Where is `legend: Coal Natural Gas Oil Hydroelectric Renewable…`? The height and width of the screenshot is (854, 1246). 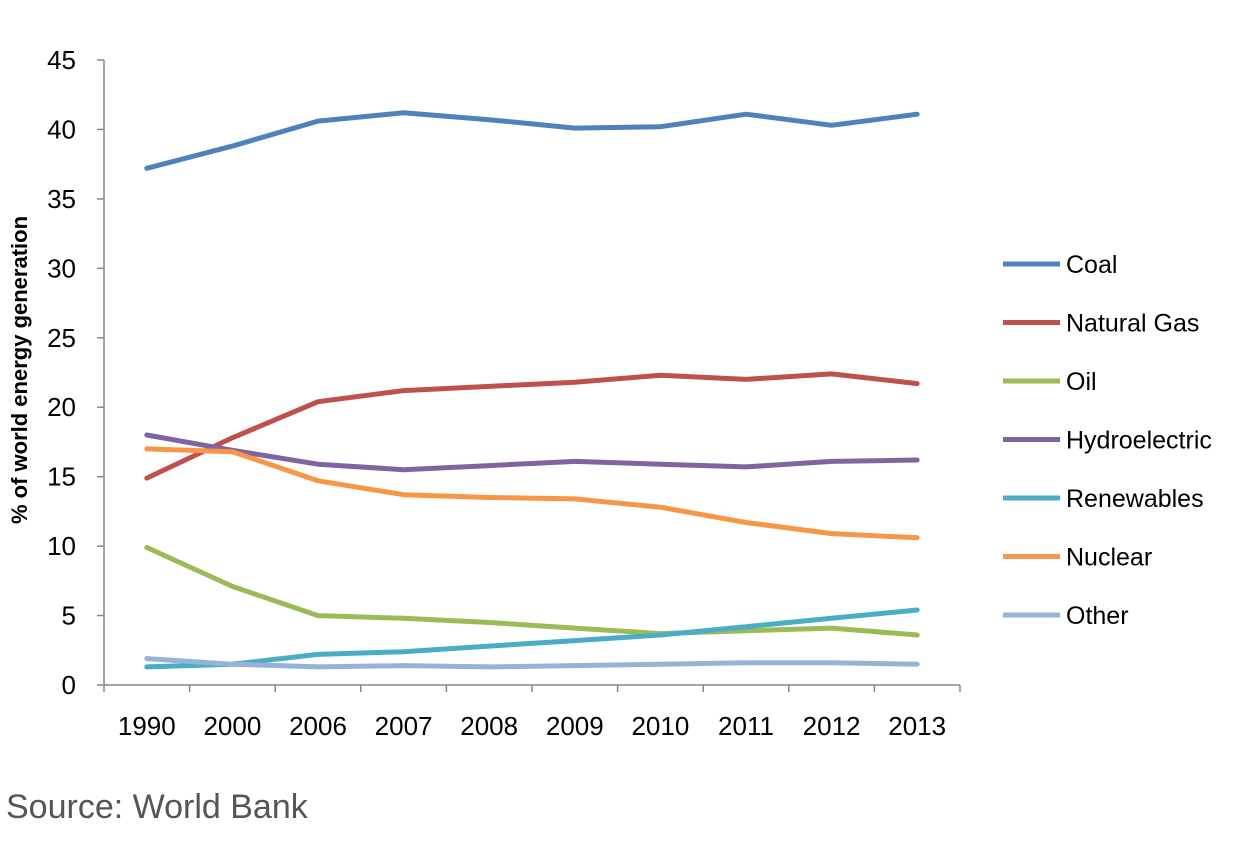 legend: Coal Natural Gas Oil Hydroelectric Renewable… is located at coordinates (1107, 440).